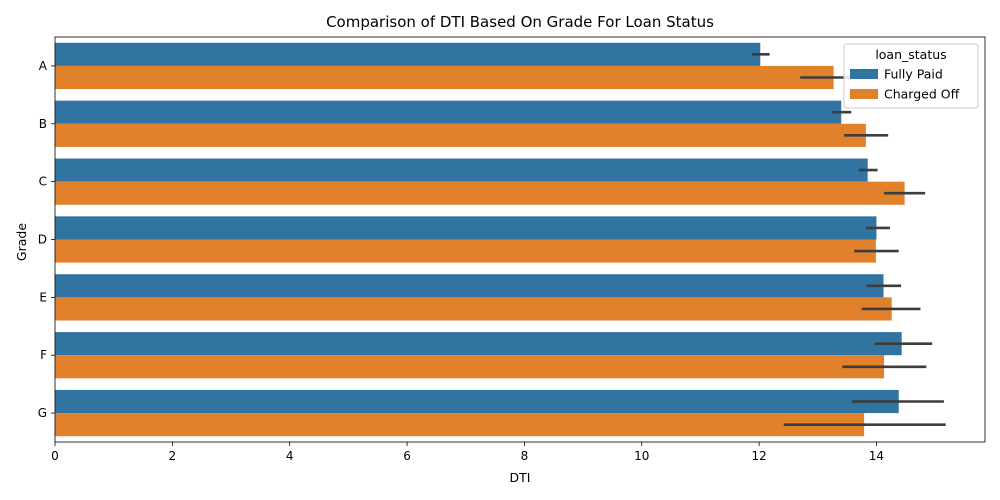 The width and height of the screenshot is (1000, 500). I want to click on y-tick-label: F, so click(43, 355).